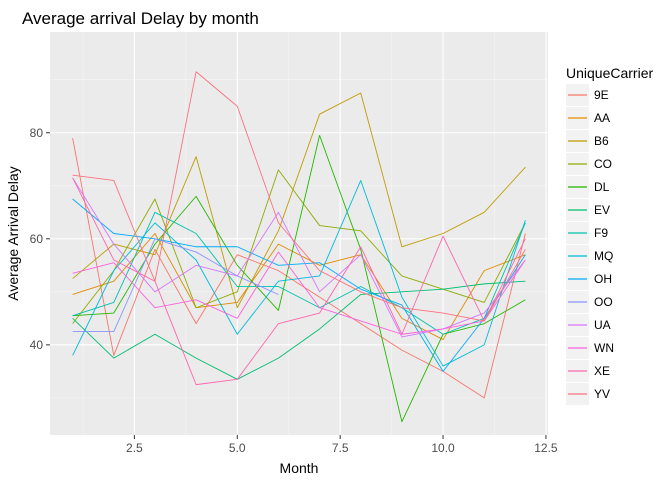  I want to click on legend-item-AA: AA, so click(588, 118).